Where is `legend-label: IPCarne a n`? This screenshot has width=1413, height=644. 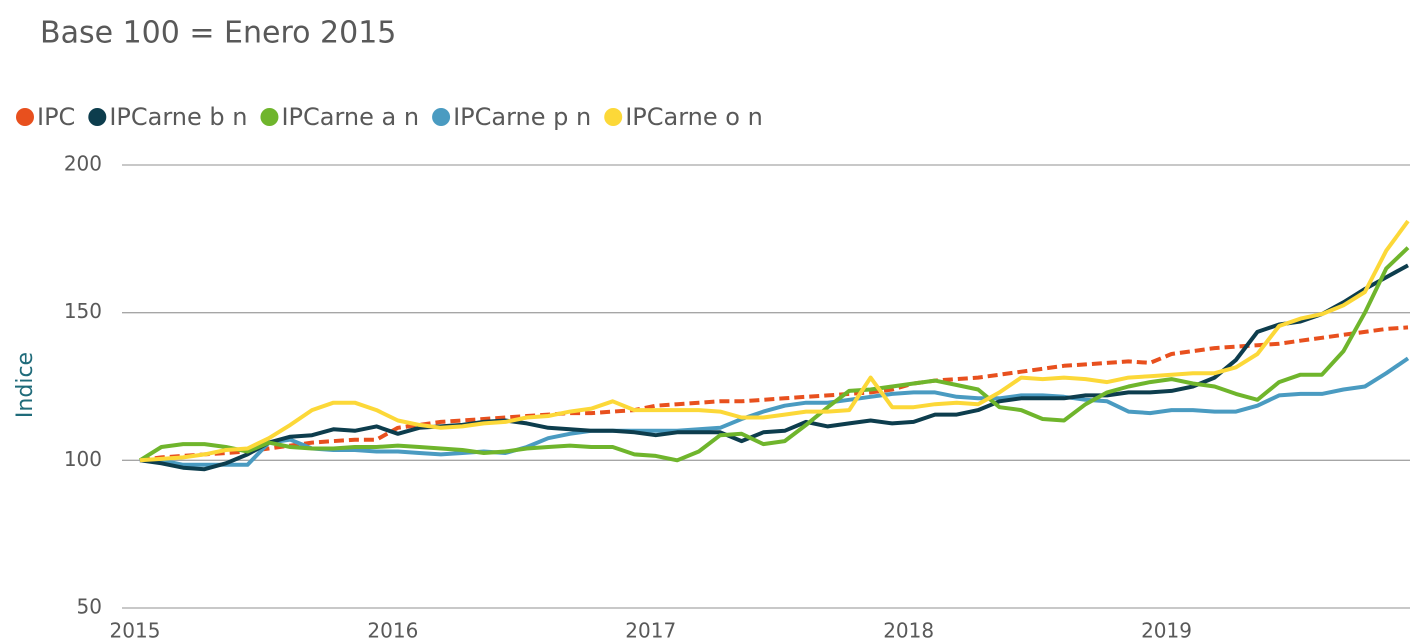
legend-label: IPCarne a n is located at coordinates (350, 117).